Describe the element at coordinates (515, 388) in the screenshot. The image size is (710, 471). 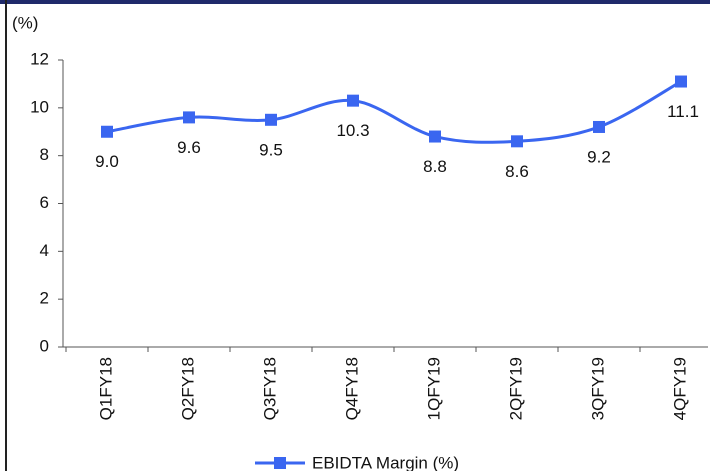
I see `x-tick-label: 2QFY19` at that location.